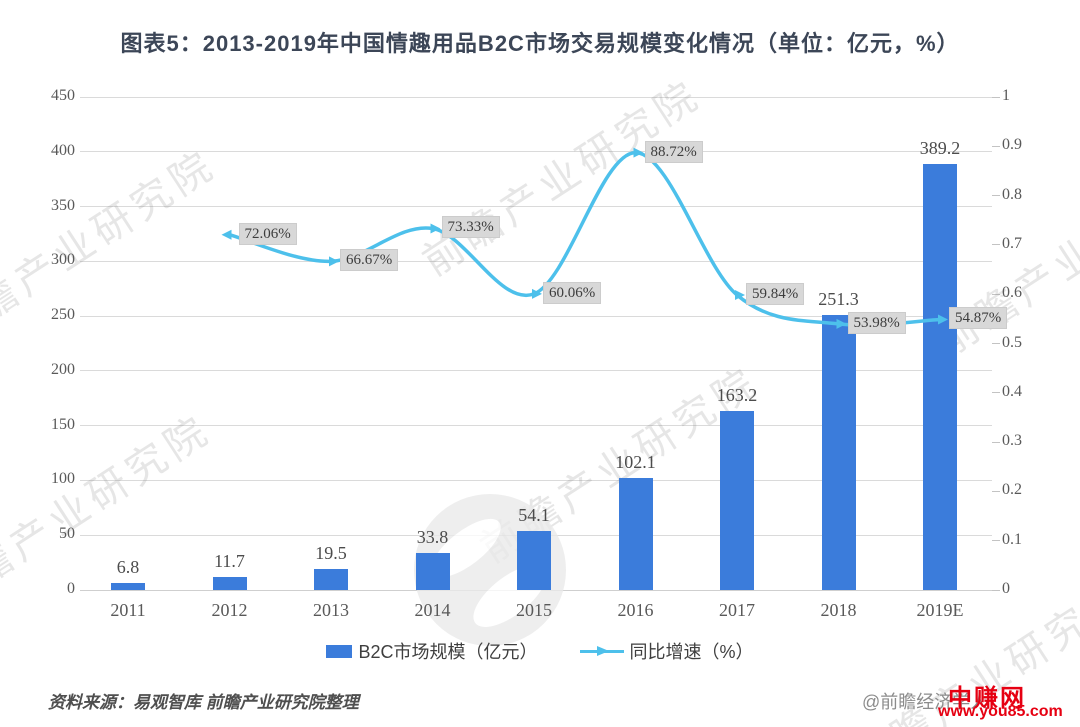  What do you see at coordinates (432, 610) in the screenshot?
I see `x-axis-label: 2014` at bounding box center [432, 610].